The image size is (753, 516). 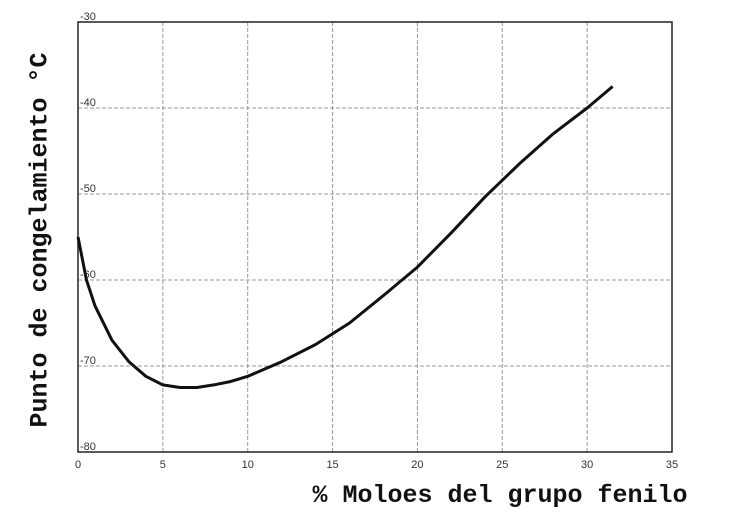 What do you see at coordinates (88, 17) in the screenshot?
I see `y-tick-label: -30` at bounding box center [88, 17].